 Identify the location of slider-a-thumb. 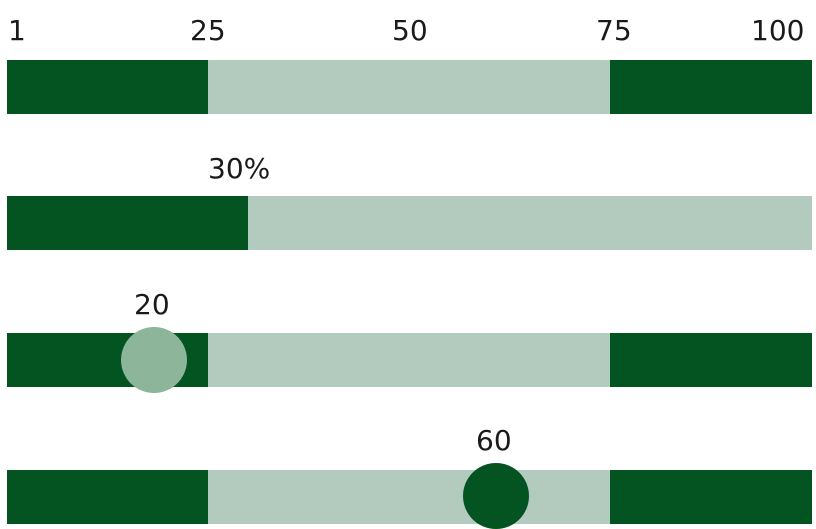
(154, 360).